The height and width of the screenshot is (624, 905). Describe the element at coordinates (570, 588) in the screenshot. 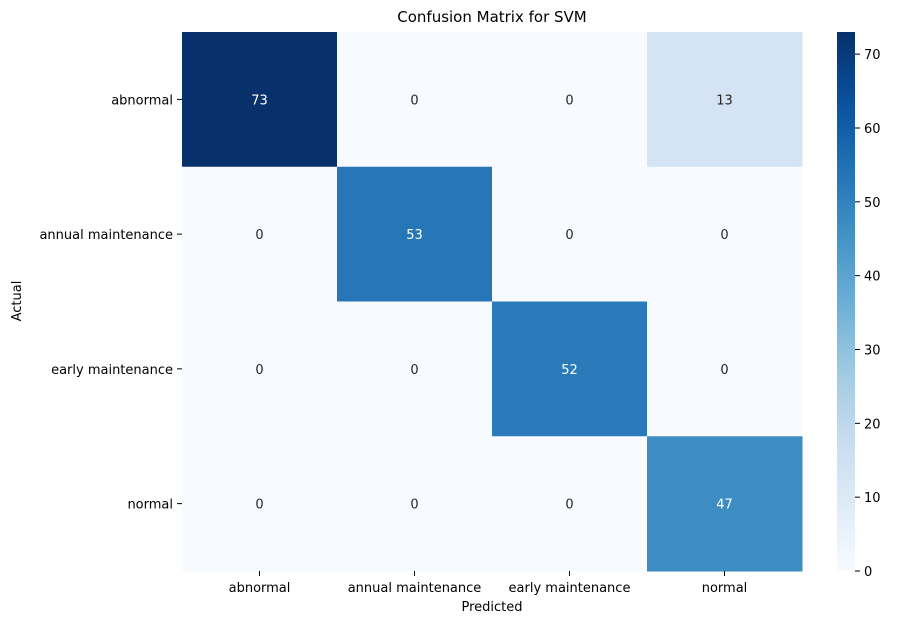

I see `x-tick-label: early maintenance` at that location.